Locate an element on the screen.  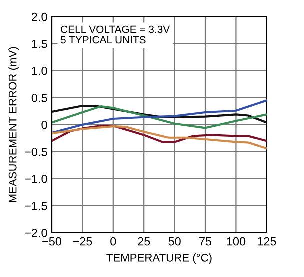
y-tick-label: −1.0 is located at coordinates (36, 179).